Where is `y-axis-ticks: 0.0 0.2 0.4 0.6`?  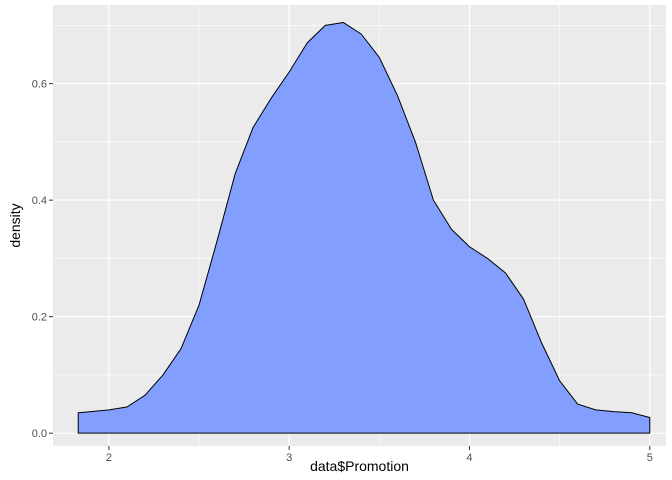 y-axis-ticks: 0.0 0.2 0.4 0.6 is located at coordinates (42, 259).